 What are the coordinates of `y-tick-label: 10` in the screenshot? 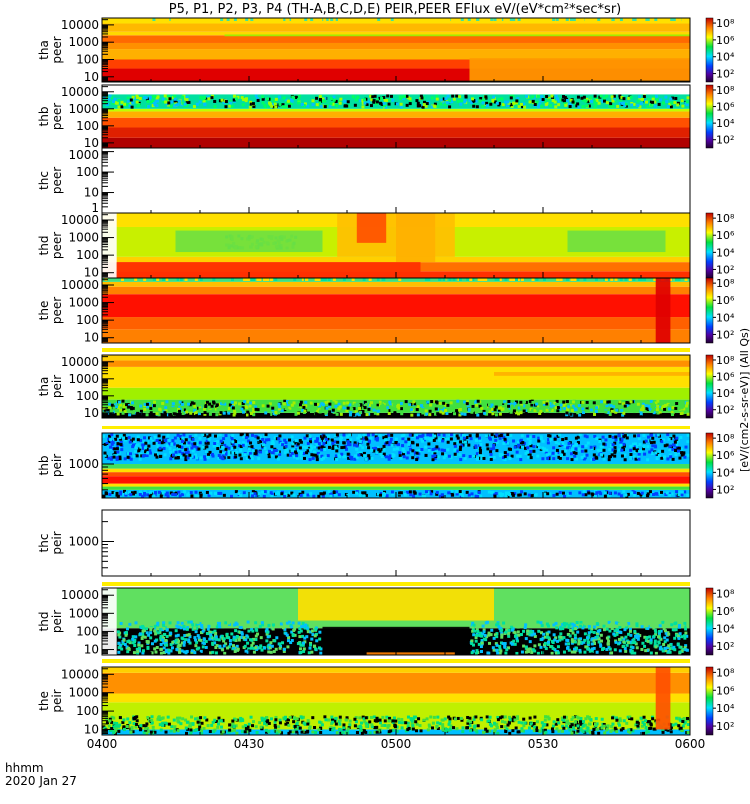 It's located at (91, 77).